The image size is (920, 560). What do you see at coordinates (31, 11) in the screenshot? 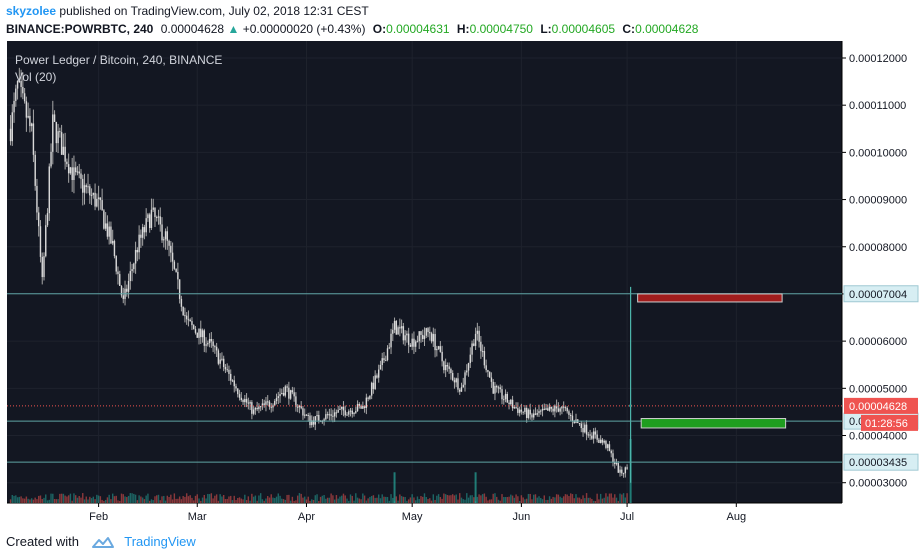
I see `author-link: skyzolee` at bounding box center [31, 11].